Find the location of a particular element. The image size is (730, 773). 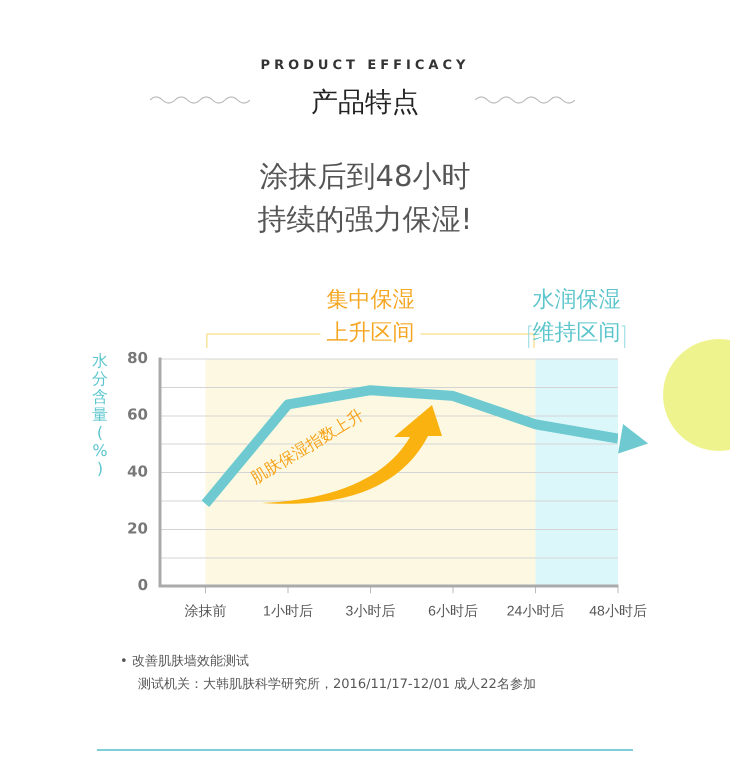

x-tick-label: 6小时后 is located at coordinates (453, 610).